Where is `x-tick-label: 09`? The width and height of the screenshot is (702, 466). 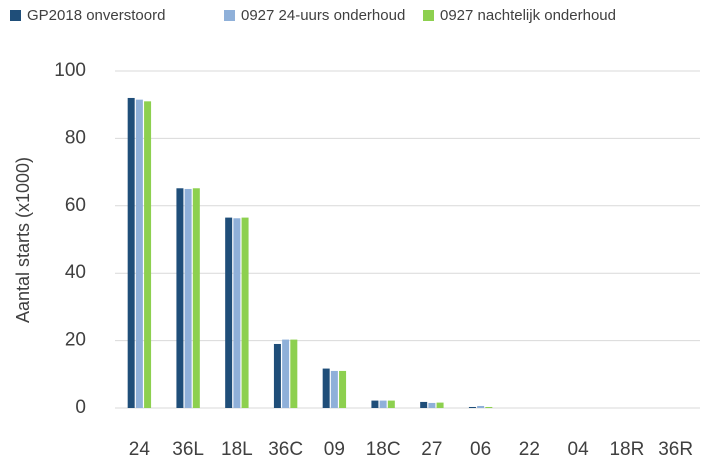
x-tick-label: 09 is located at coordinates (334, 449).